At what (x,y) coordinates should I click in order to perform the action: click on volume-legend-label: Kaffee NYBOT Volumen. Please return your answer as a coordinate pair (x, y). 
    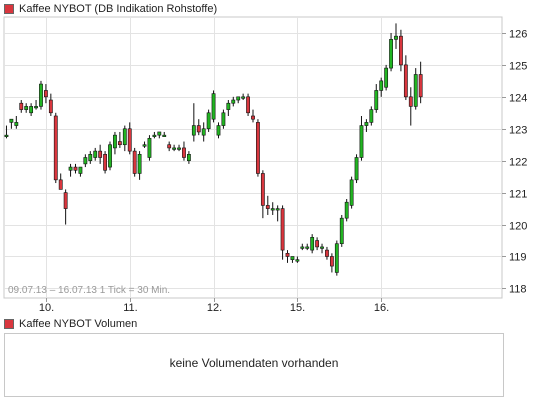
    Looking at the image, I should click on (78, 324).